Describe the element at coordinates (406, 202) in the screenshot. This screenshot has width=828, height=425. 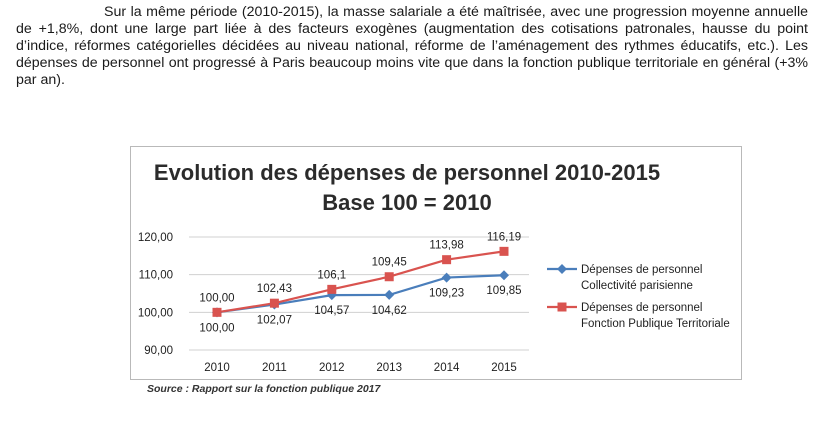
I see `chart-subtitle: Base 100 = 2010` at that location.